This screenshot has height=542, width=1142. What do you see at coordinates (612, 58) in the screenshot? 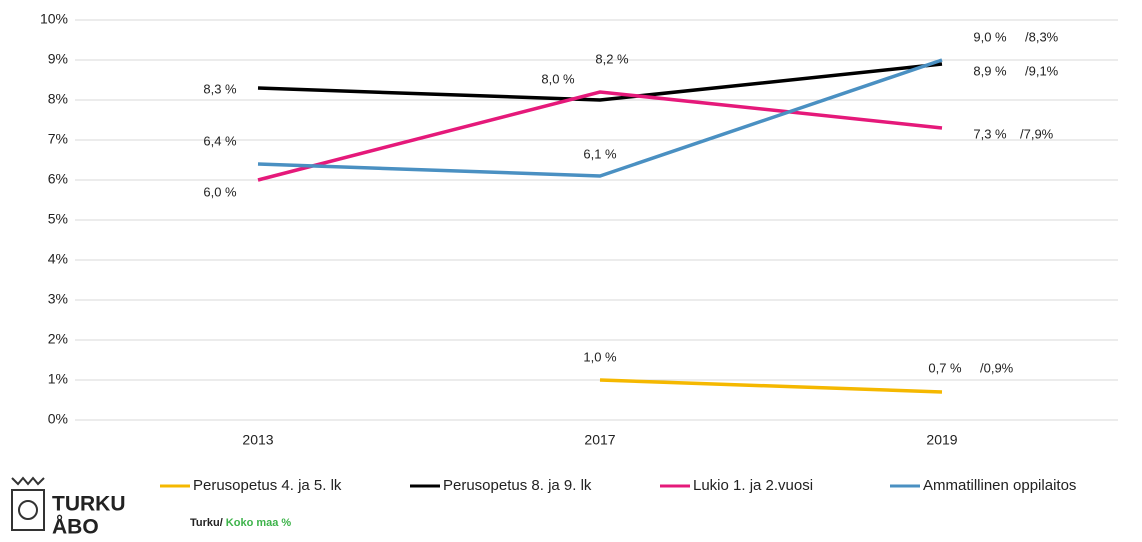
I see `data-label: 8,2 %` at bounding box center [612, 58].